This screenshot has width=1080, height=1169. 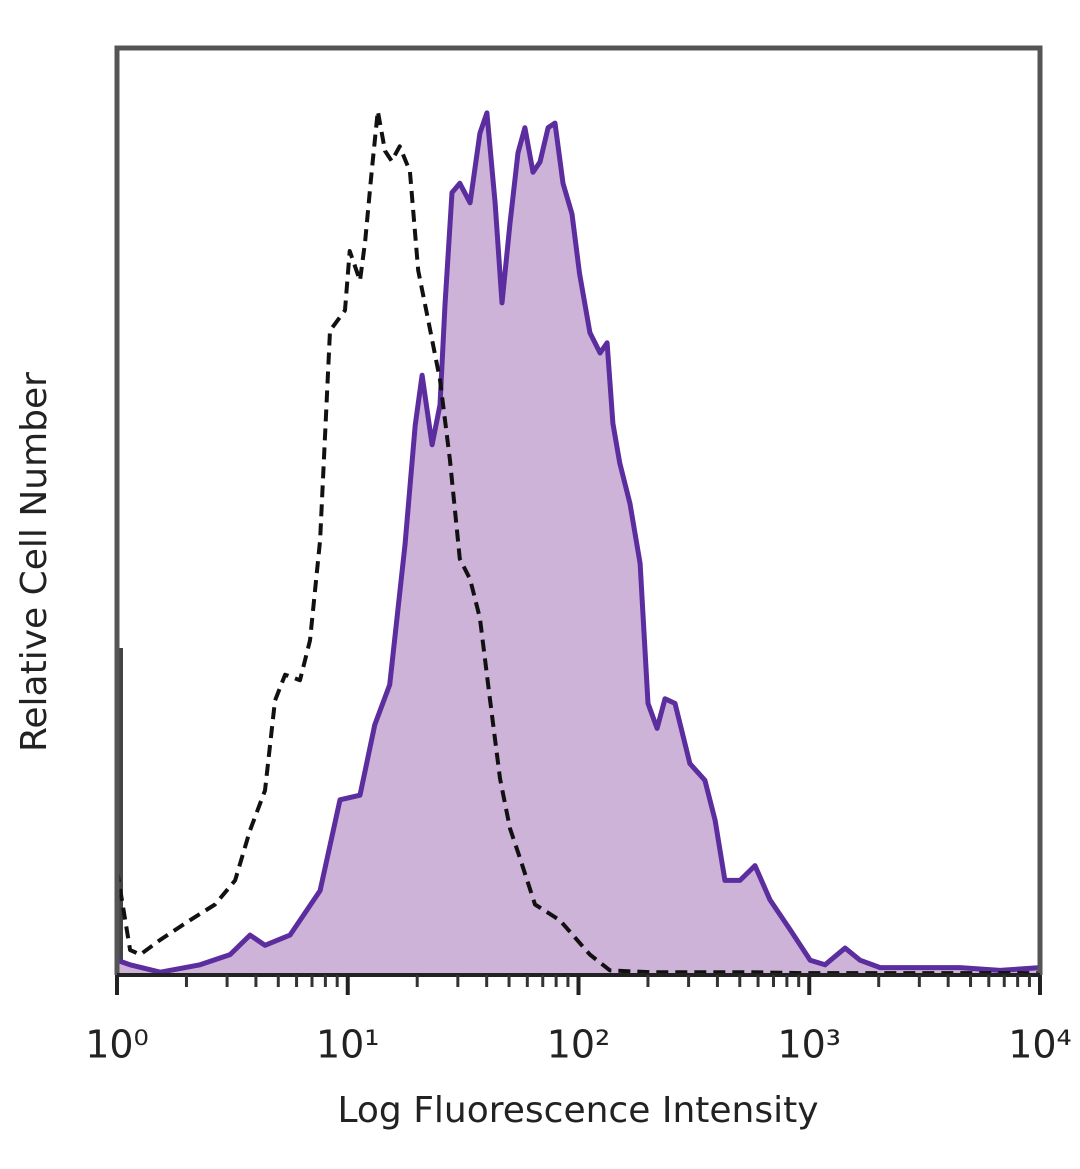 I want to click on x-tick-label: 10⁰, so click(x=117, y=1045).